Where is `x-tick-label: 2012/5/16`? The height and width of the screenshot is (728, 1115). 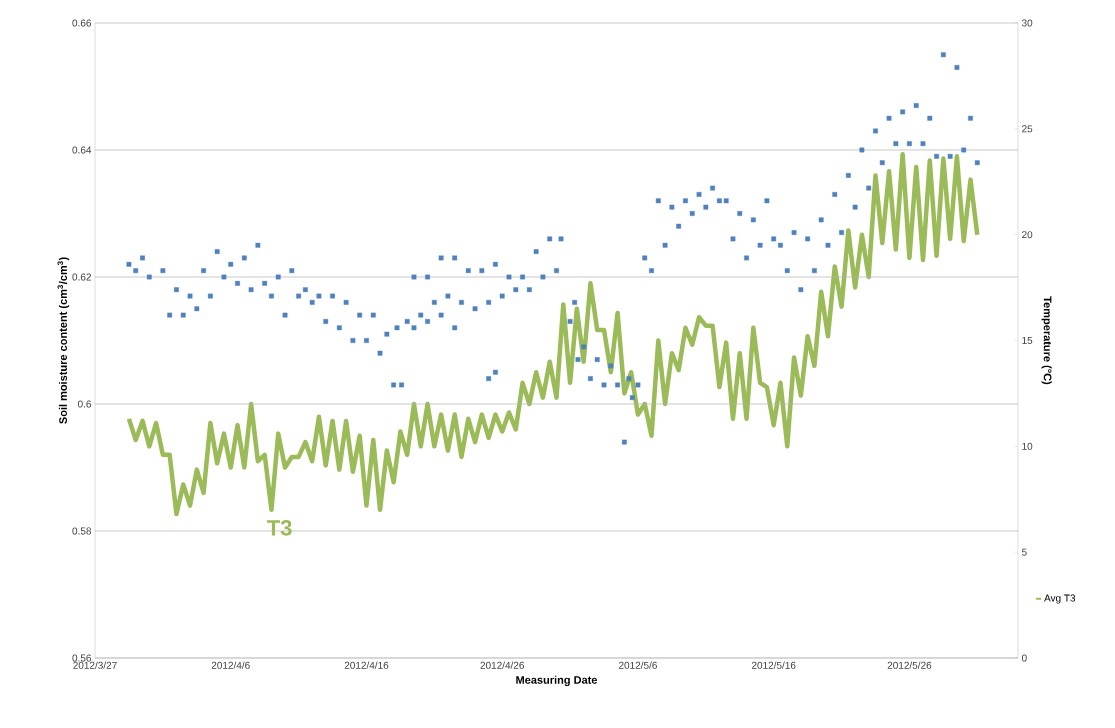
x-tick-label: 2012/5/16 is located at coordinates (773, 665).